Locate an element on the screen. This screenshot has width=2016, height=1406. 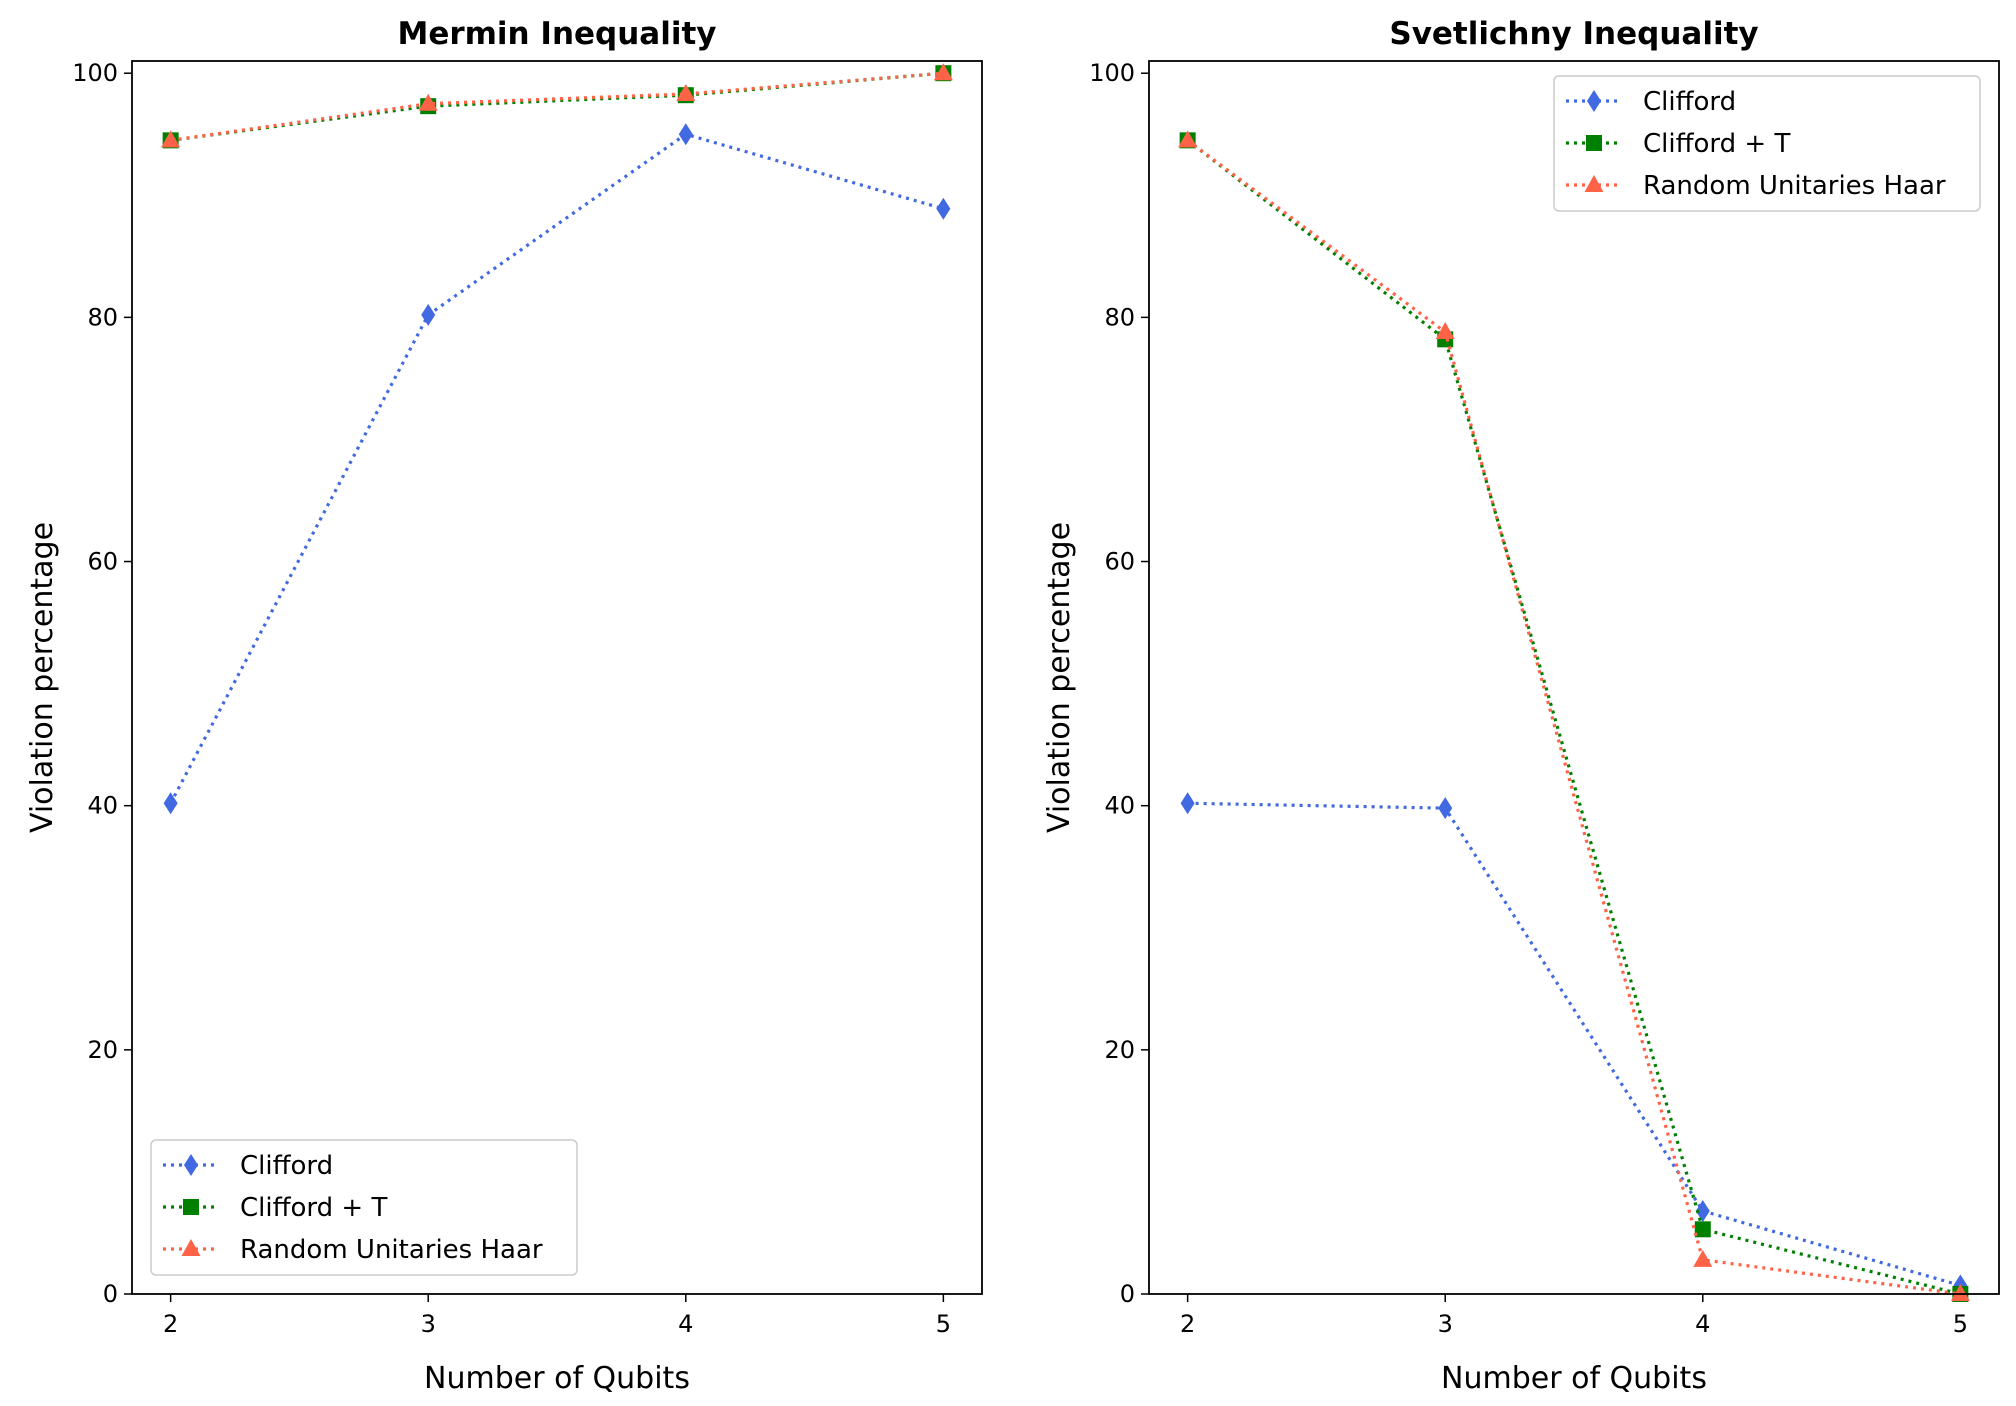
chart-title: Mermin Inequality is located at coordinates (556, 34).